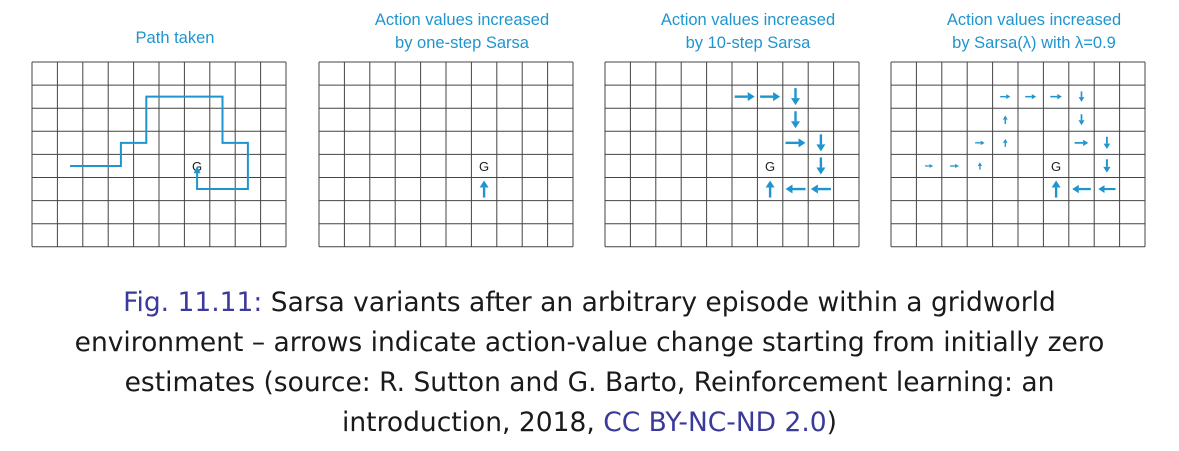 This screenshot has height=451, width=1179. I want to click on caption-text: ), so click(831, 422).